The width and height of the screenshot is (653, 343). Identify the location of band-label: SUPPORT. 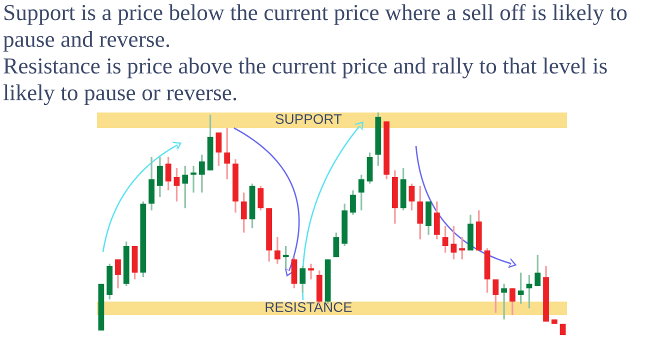
(309, 119).